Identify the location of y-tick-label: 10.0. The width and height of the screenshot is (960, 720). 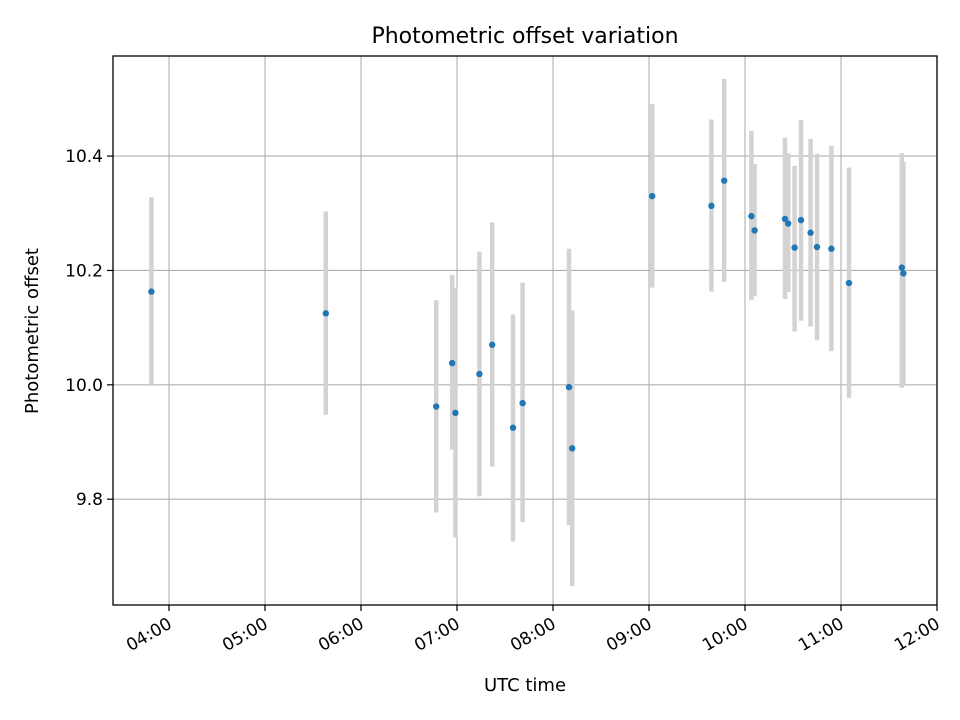
(84, 386).